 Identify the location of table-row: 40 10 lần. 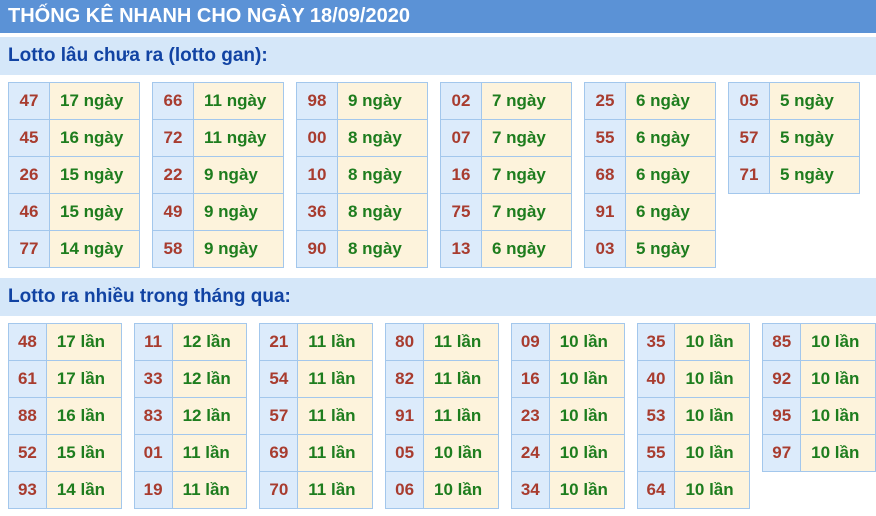
(693, 379).